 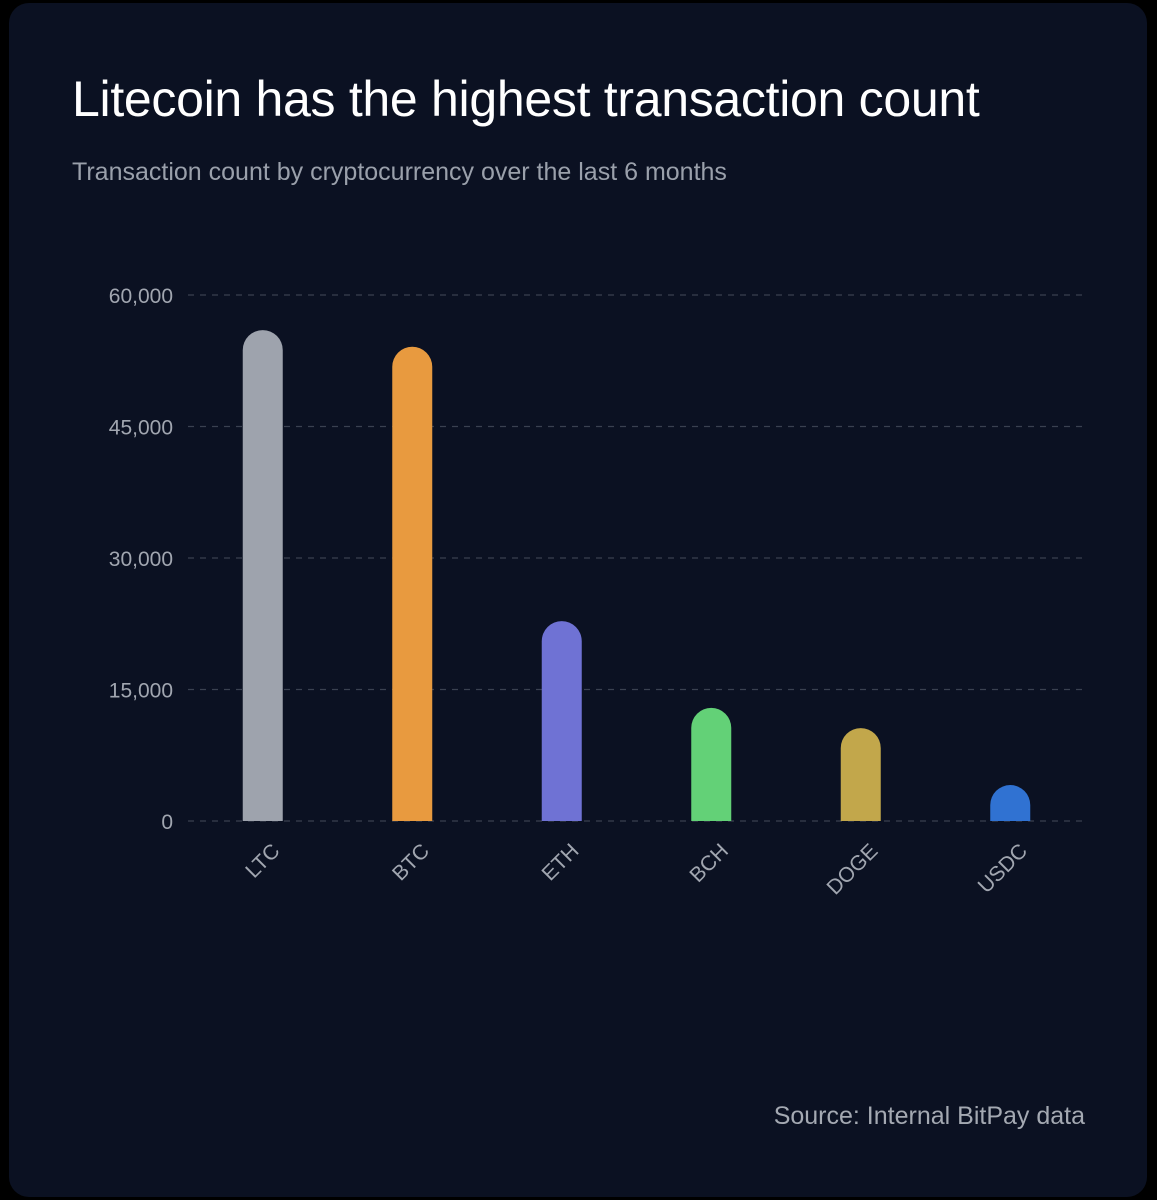 What do you see at coordinates (1003, 868) in the screenshot?
I see `x-tick-label-usdc: USDC` at bounding box center [1003, 868].